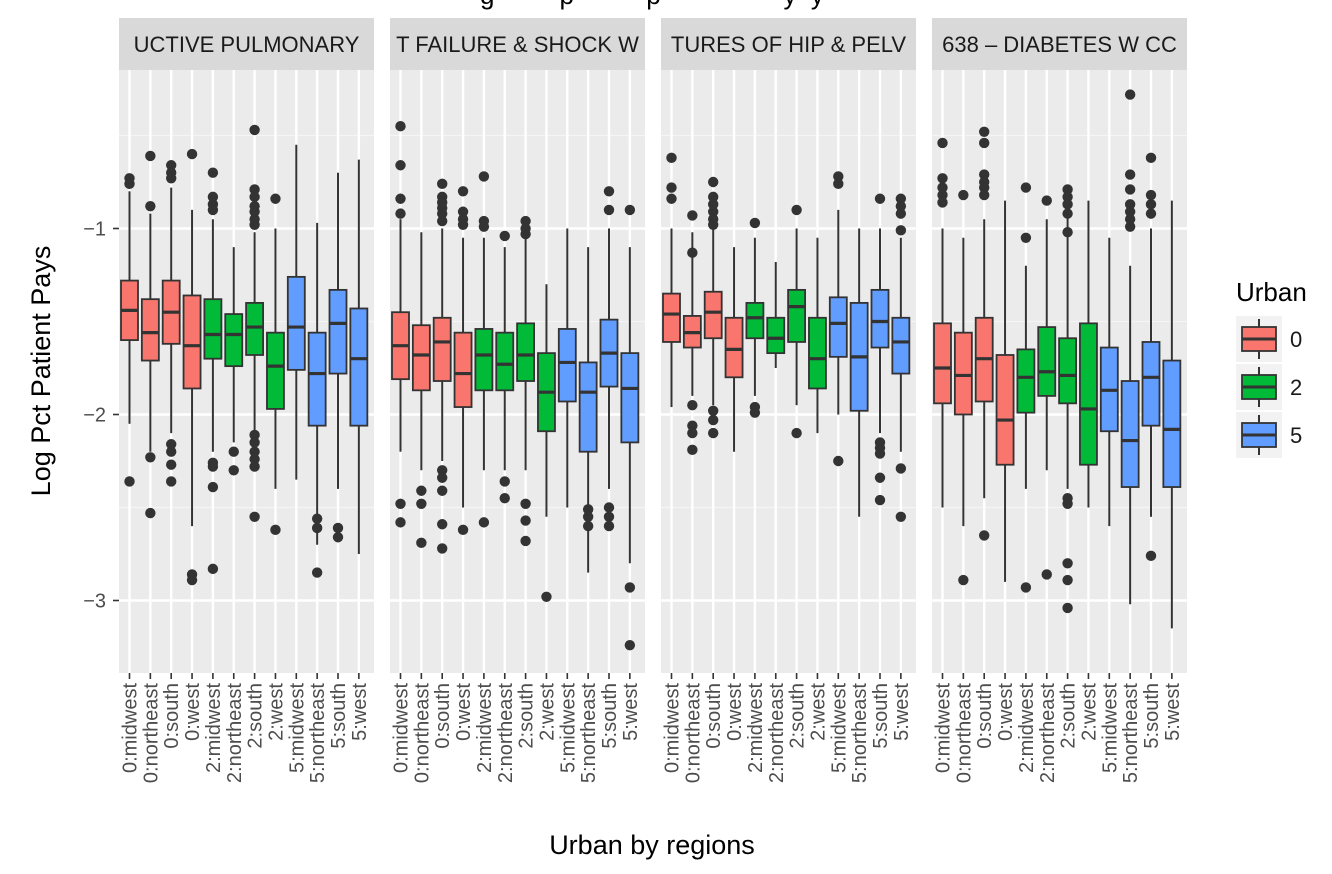  Describe the element at coordinates (1059, 44) in the screenshot. I see `facet-label: 638 – DIABETES W CC` at that location.